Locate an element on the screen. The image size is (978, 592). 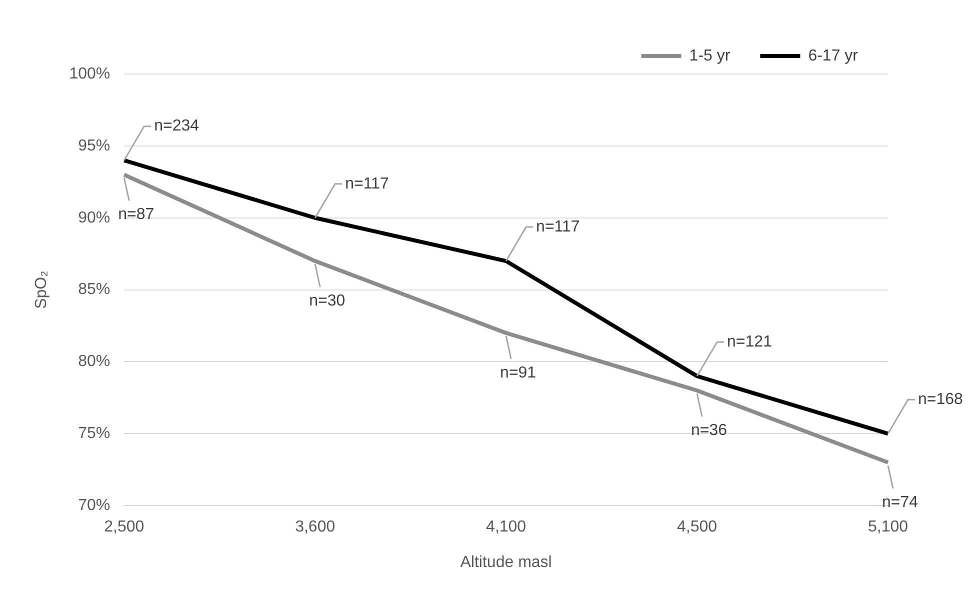
x-tick-label: 3,600 is located at coordinates (315, 527).